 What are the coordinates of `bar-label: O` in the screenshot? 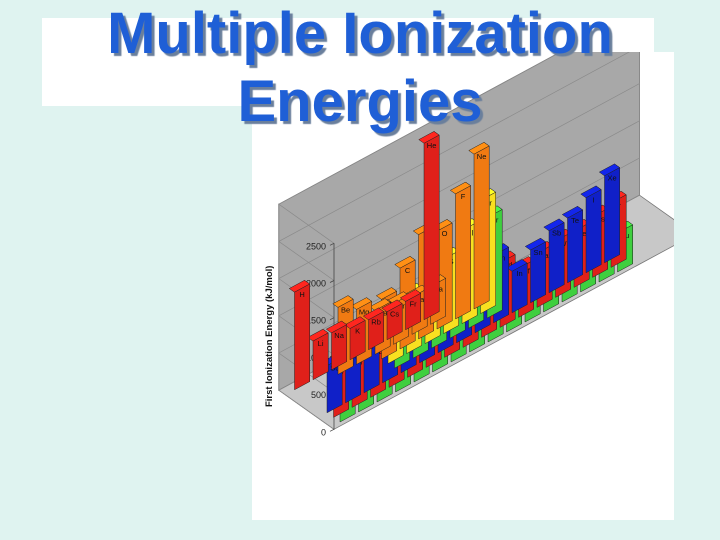 It's located at (445, 233).